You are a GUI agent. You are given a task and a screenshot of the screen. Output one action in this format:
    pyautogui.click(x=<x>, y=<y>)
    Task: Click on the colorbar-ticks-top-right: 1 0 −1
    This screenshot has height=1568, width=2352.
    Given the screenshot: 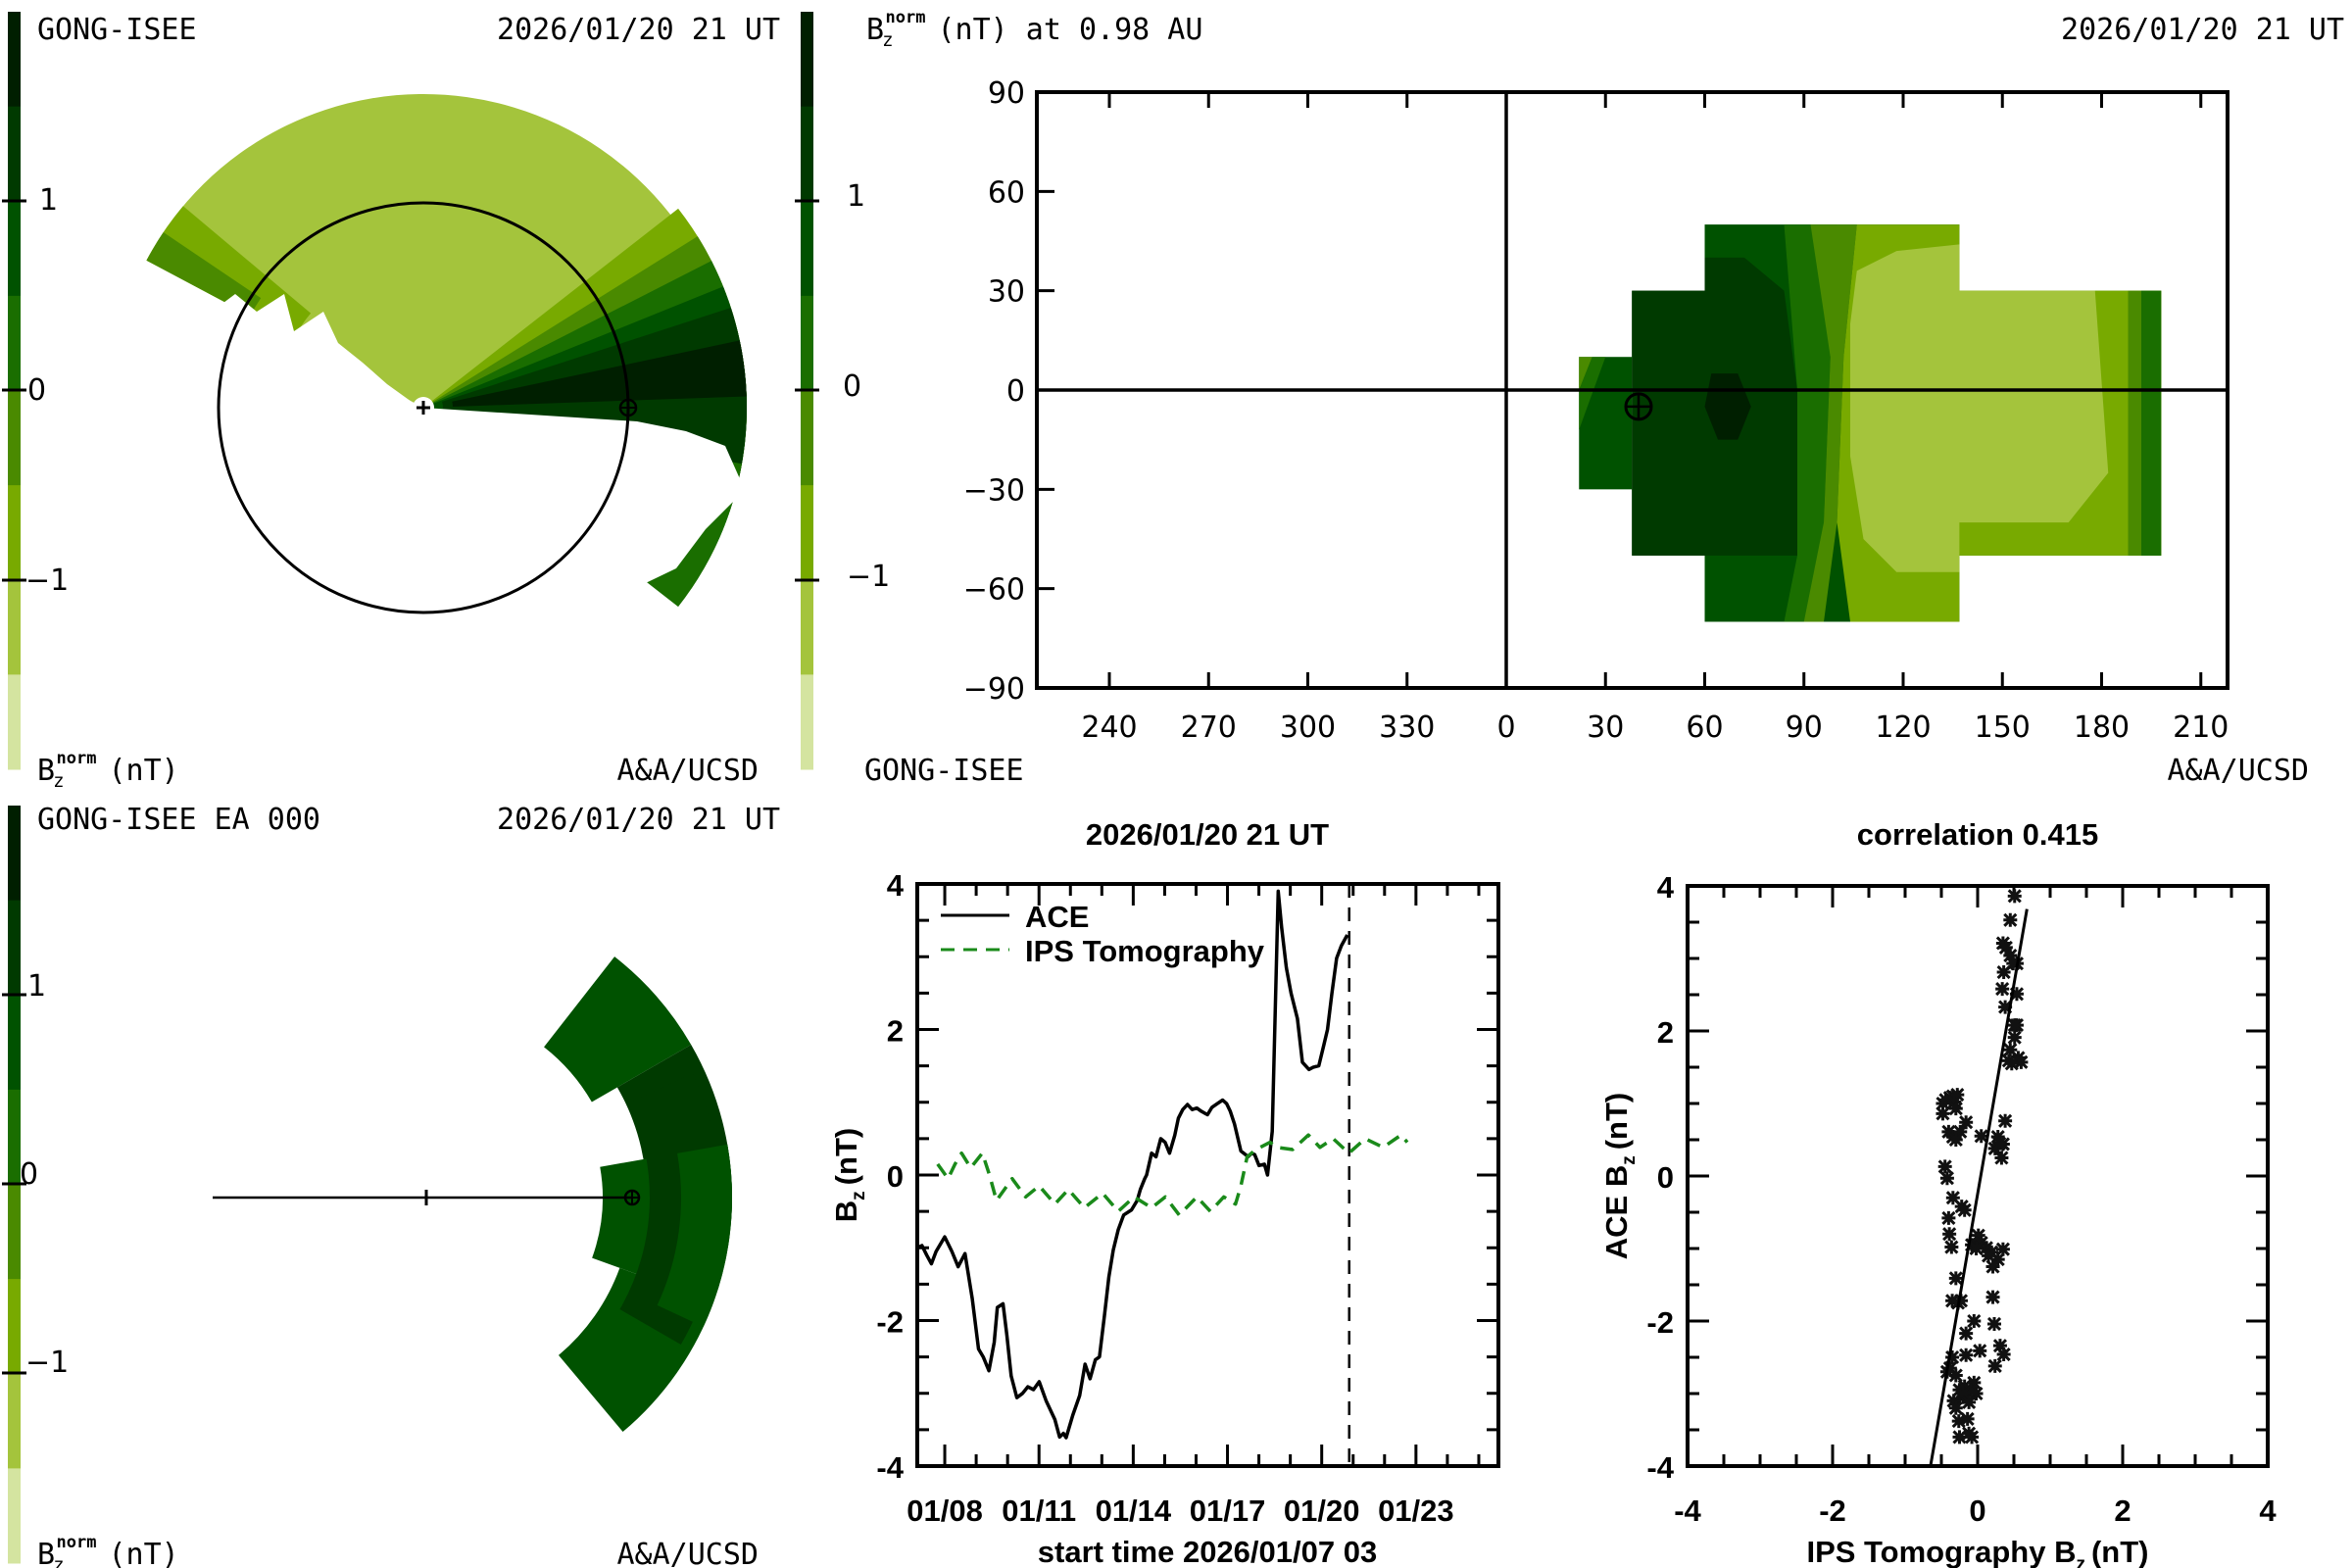 What is the action you would take?
    pyautogui.click(x=866, y=386)
    